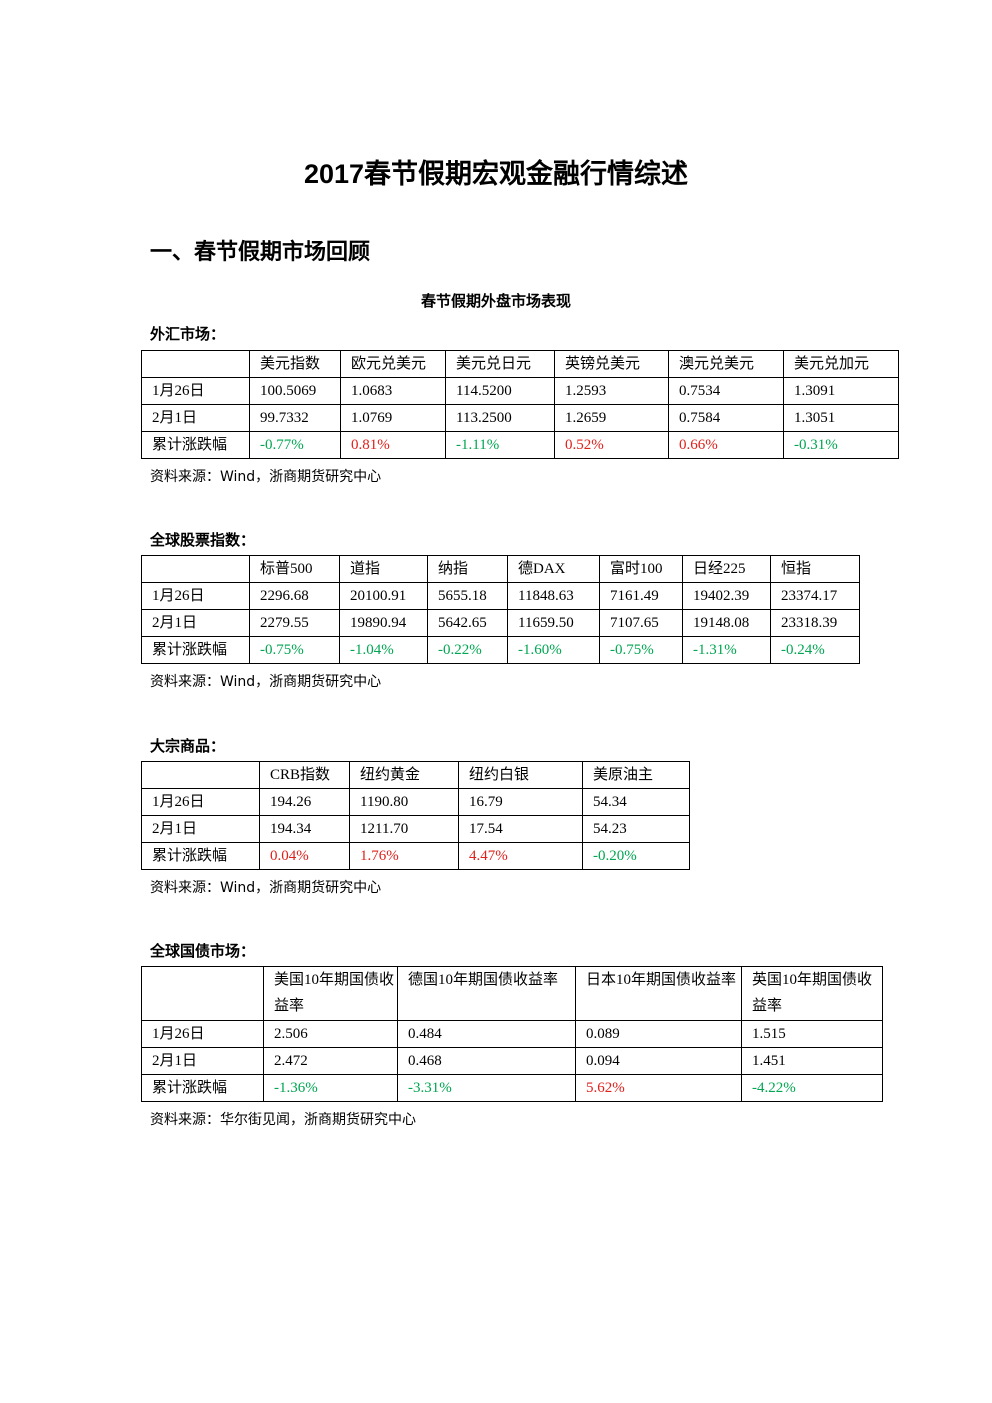 This screenshot has width=992, height=1403. What do you see at coordinates (383, 596) in the screenshot?
I see `data-cell: 20100.91` at bounding box center [383, 596].